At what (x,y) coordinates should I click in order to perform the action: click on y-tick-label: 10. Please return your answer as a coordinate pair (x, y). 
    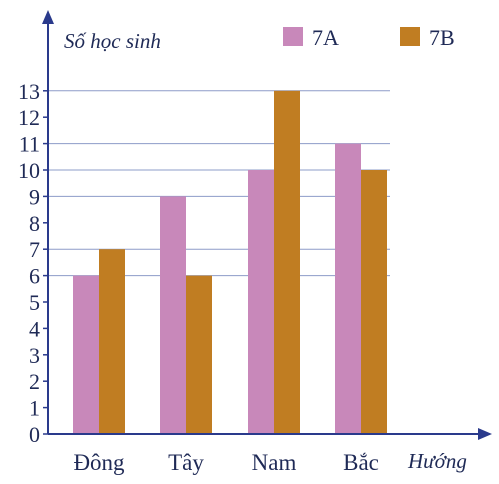
    Looking at the image, I should click on (29, 170).